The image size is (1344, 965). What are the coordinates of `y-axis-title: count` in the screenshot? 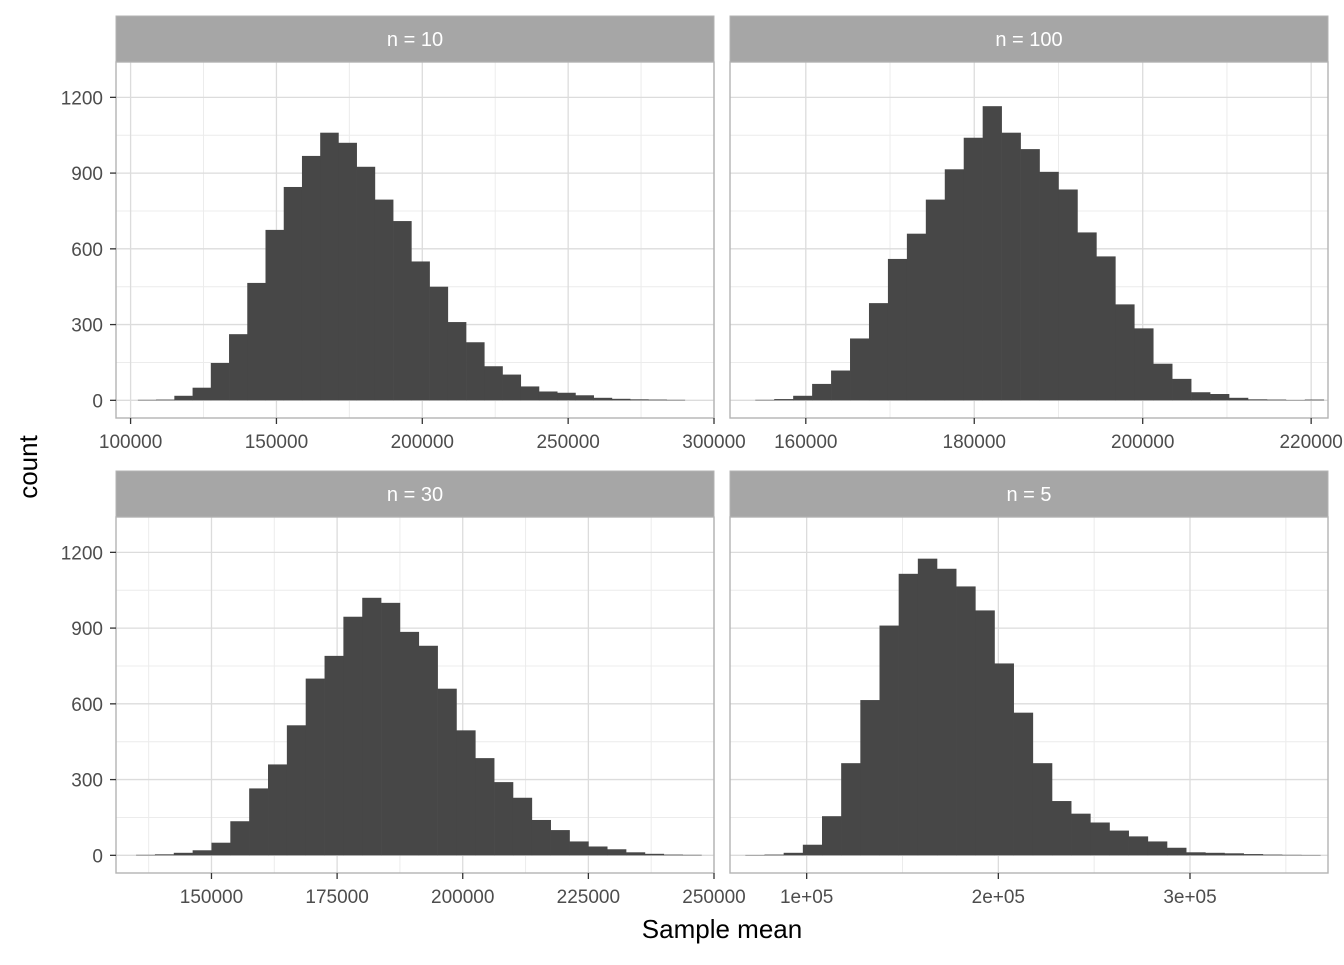 It's located at (28, 466).